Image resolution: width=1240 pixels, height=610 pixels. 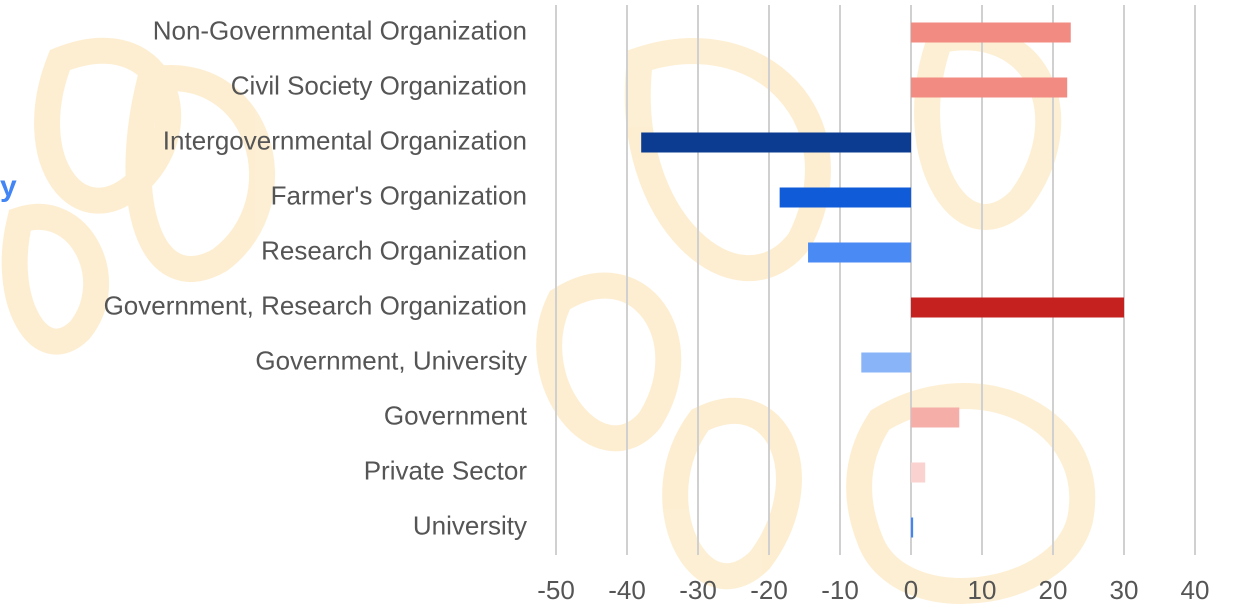 What do you see at coordinates (315, 305) in the screenshot?
I see `y-tick-label: Government, Research Organization` at bounding box center [315, 305].